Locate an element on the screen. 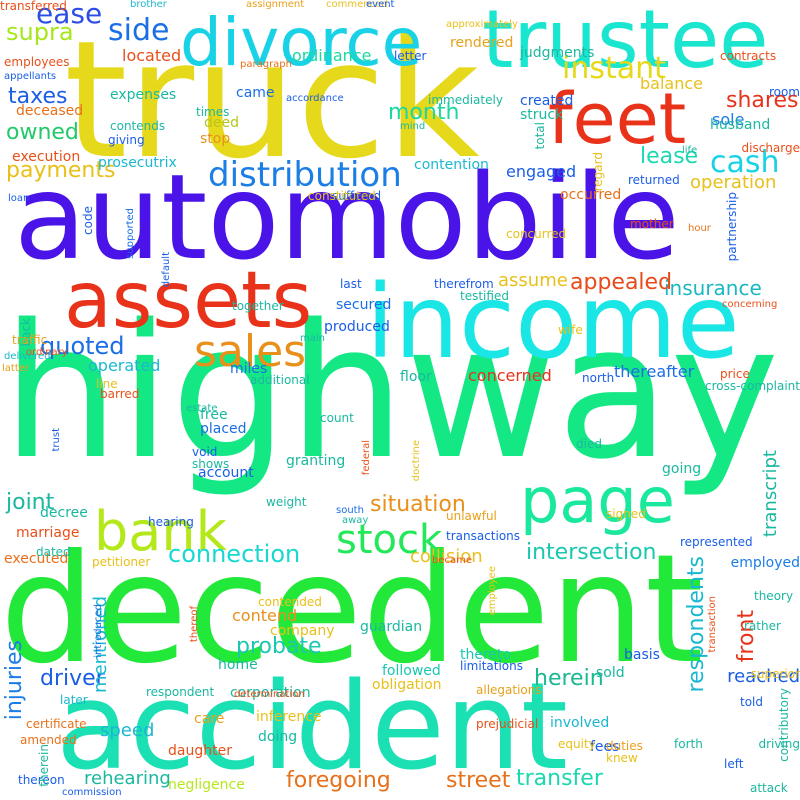  word-85: going is located at coordinates (682, 469).